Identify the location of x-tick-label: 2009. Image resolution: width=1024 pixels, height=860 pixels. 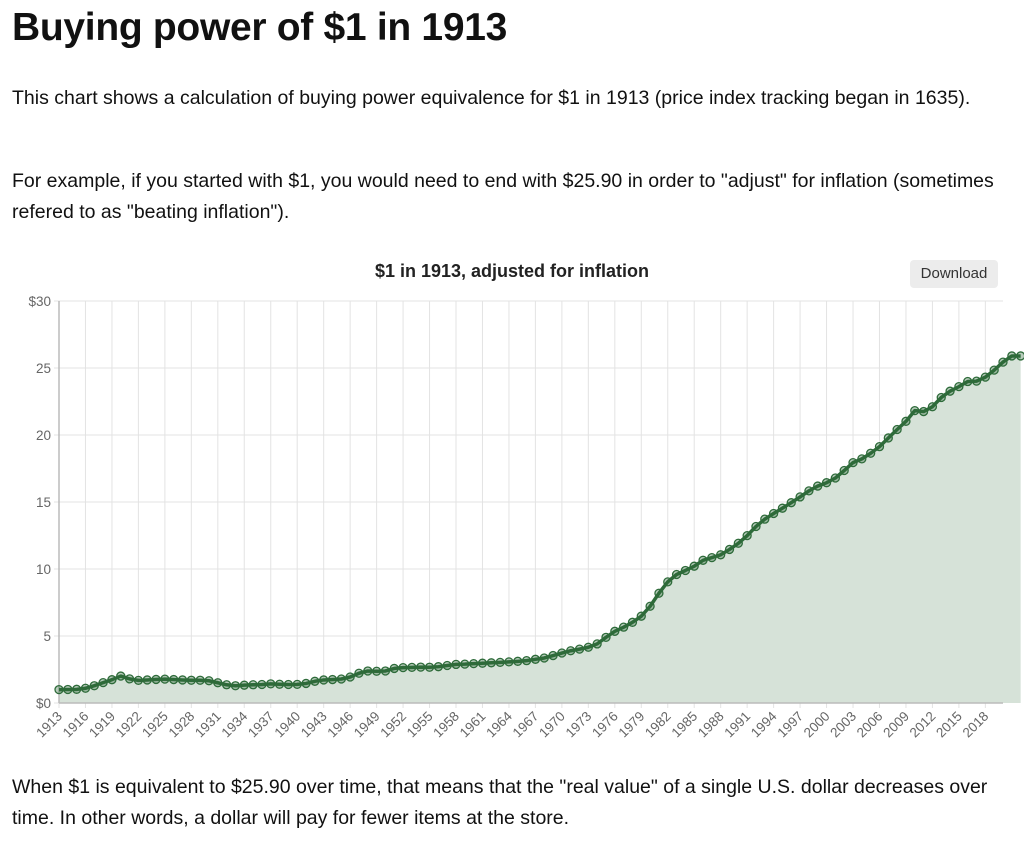
(896, 725).